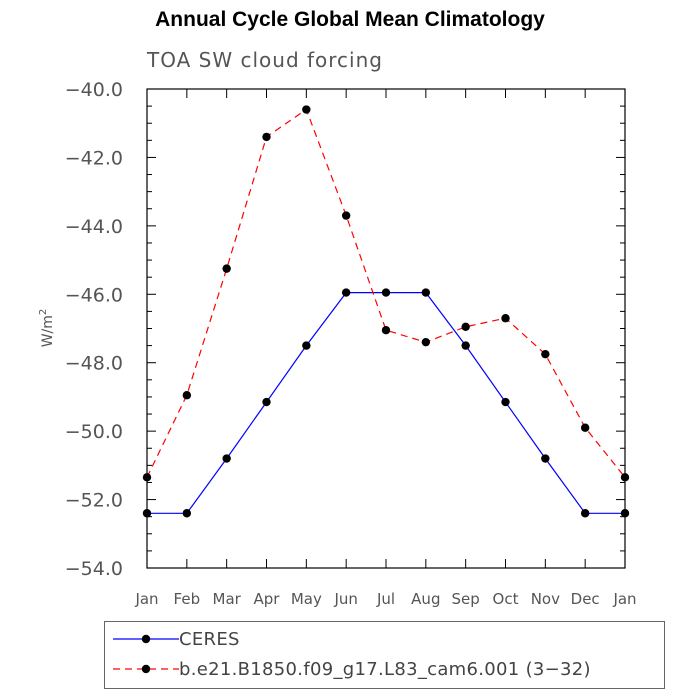  I want to click on legend-swatch-model, so click(146, 669).